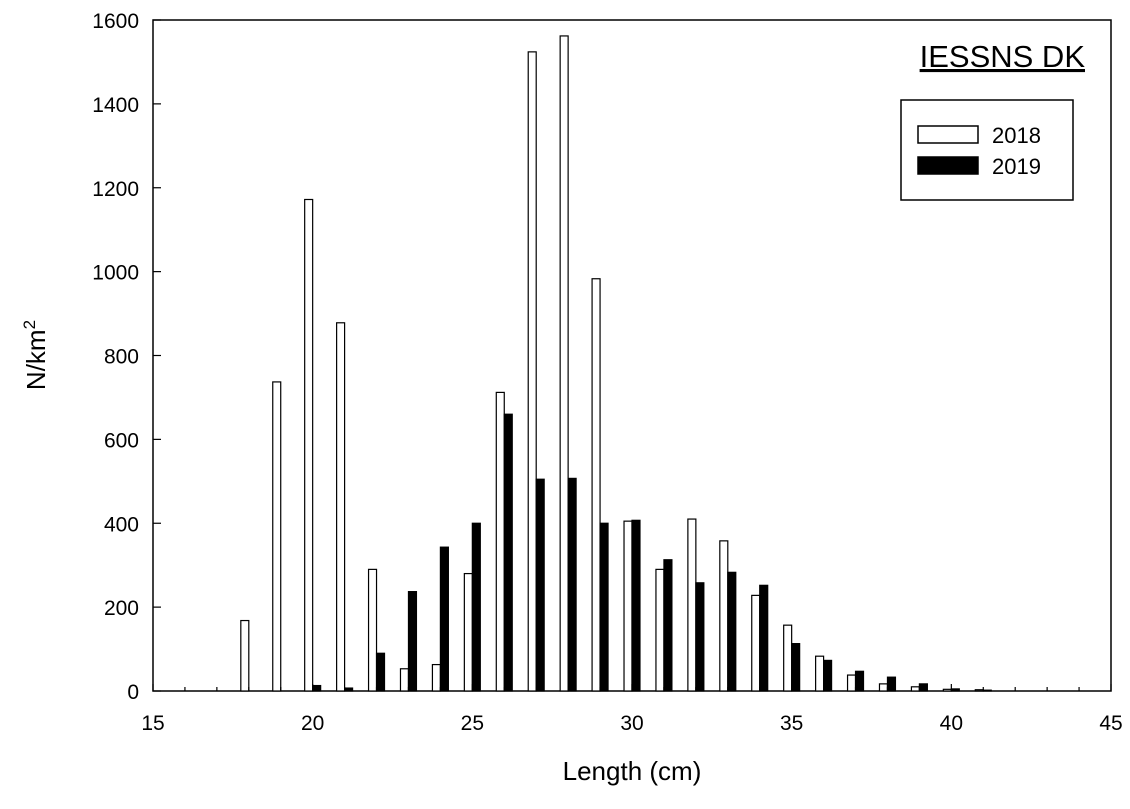  What do you see at coordinates (115, 273) in the screenshot?
I see `y-tick-label: 1000` at bounding box center [115, 273].